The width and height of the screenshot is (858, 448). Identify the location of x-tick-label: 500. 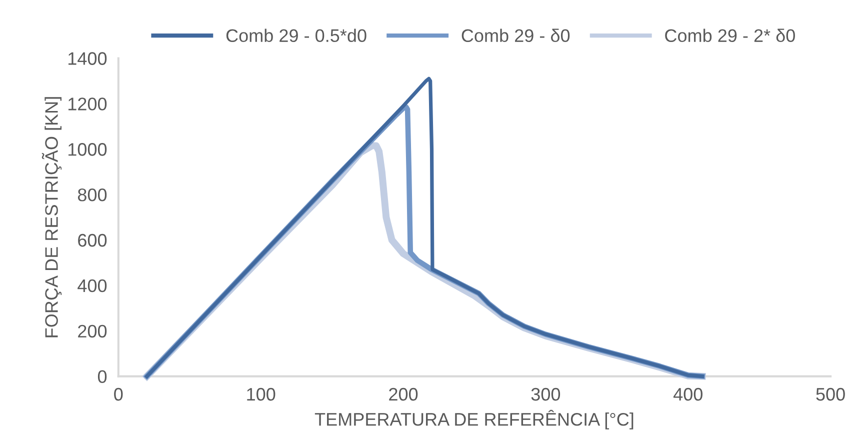
(830, 394).